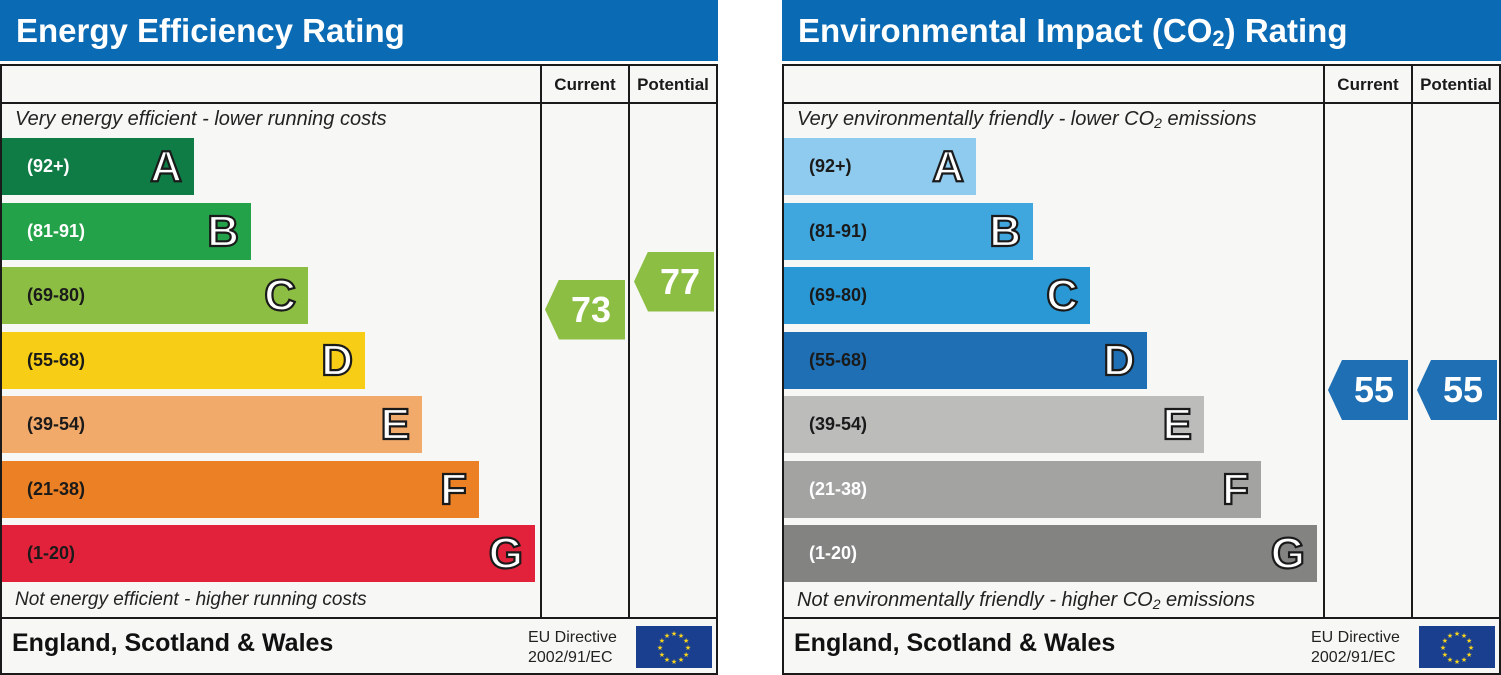  What do you see at coordinates (359, 30) in the screenshot?
I see `panel-title: Energy Efficiency Rating` at bounding box center [359, 30].